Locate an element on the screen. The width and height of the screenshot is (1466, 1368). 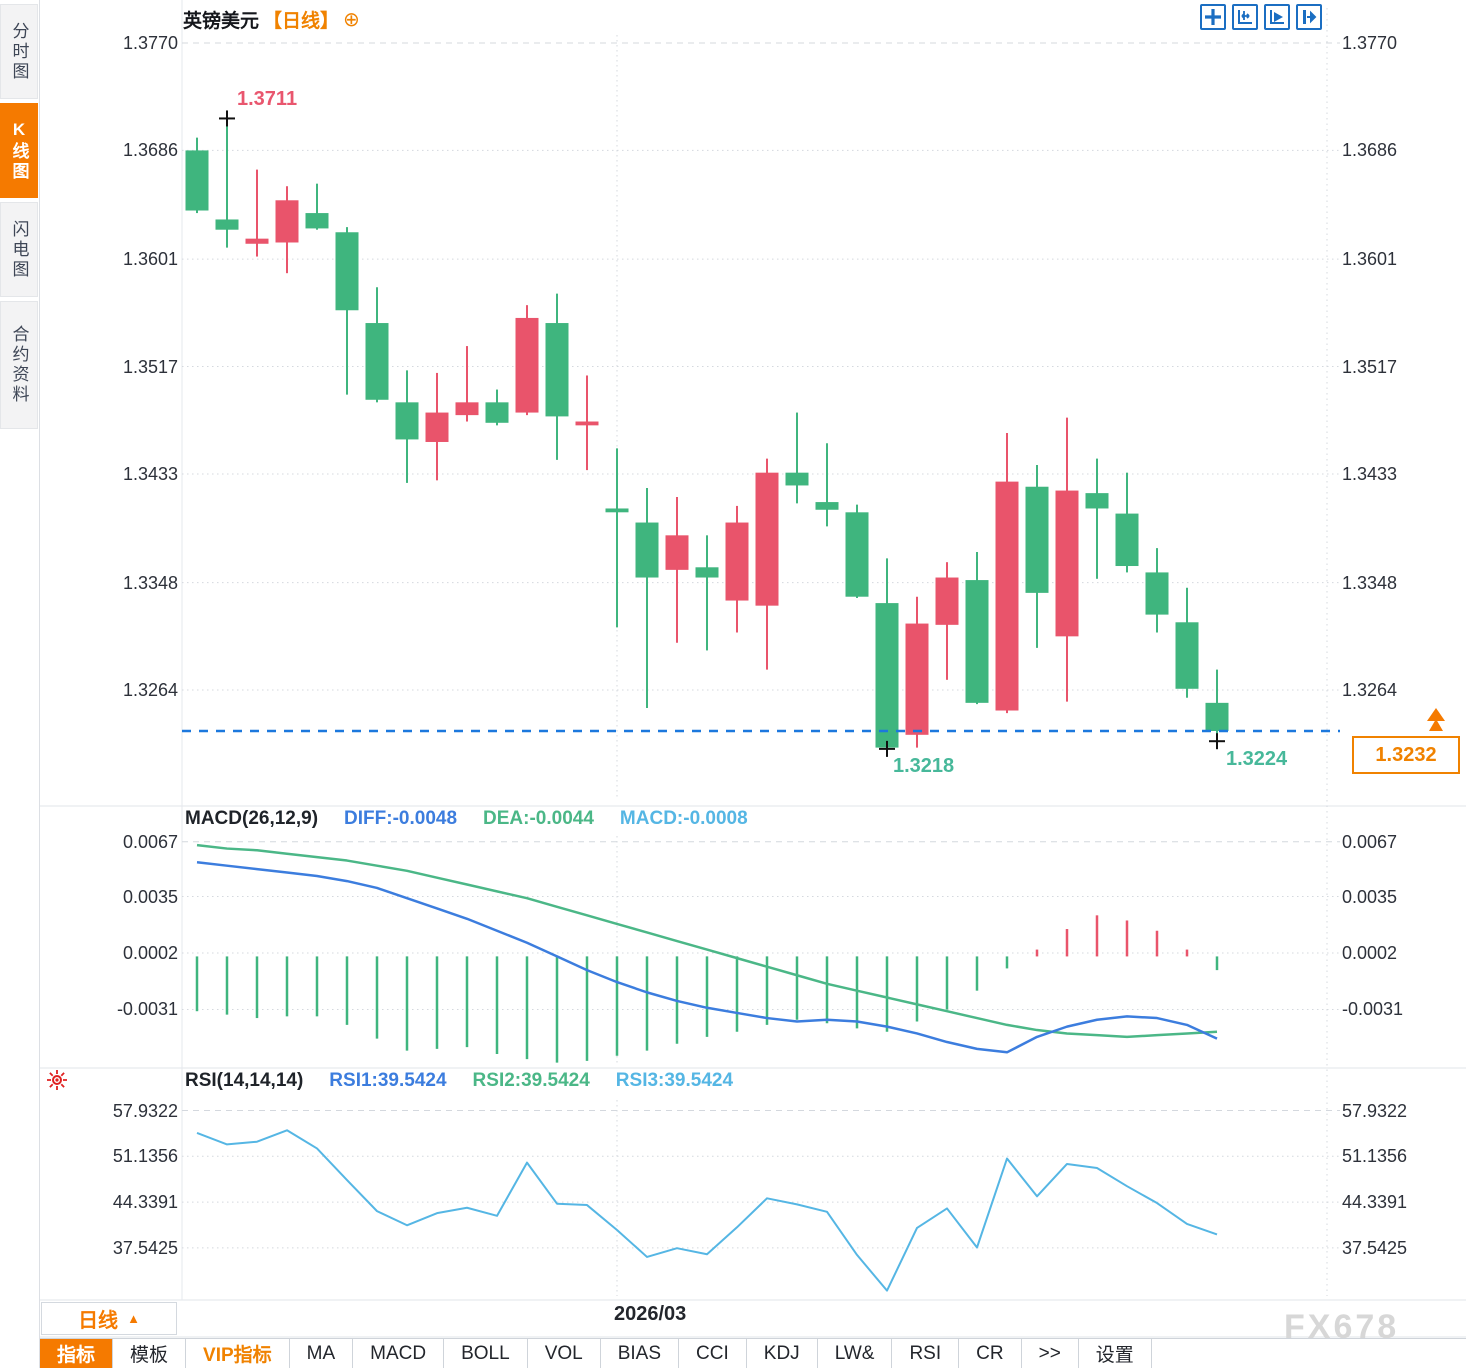
pan-right-icon is located at coordinates (1309, 17).